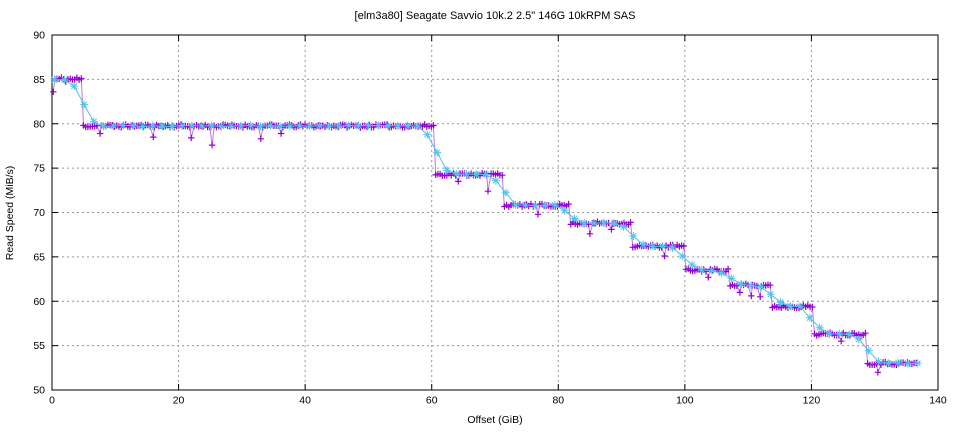 Image resolution: width=960 pixels, height=437 pixels. I want to click on x-tick-label: 20, so click(179, 401).